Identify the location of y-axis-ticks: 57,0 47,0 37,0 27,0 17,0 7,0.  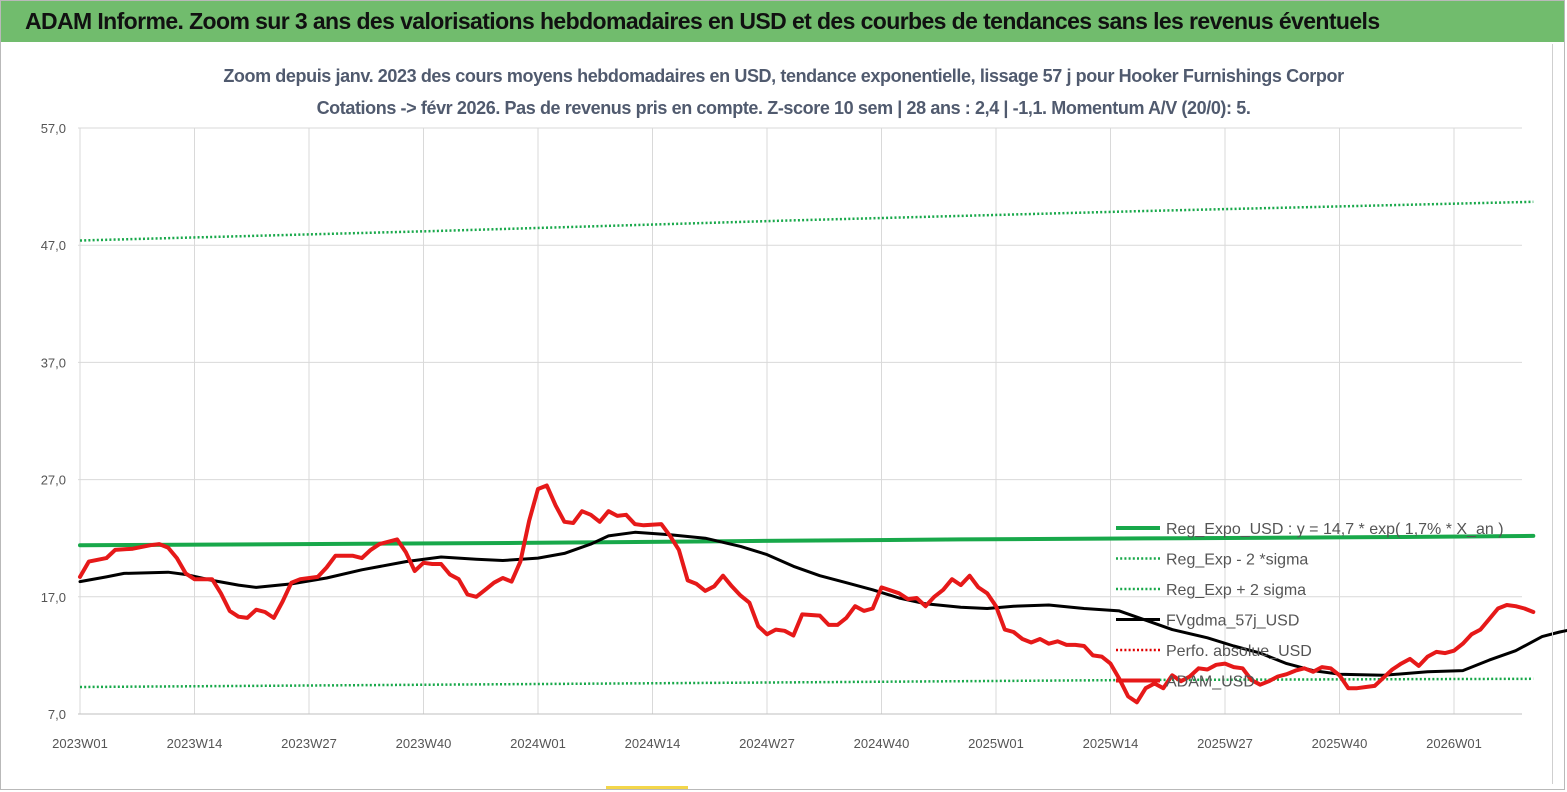
(53, 421).